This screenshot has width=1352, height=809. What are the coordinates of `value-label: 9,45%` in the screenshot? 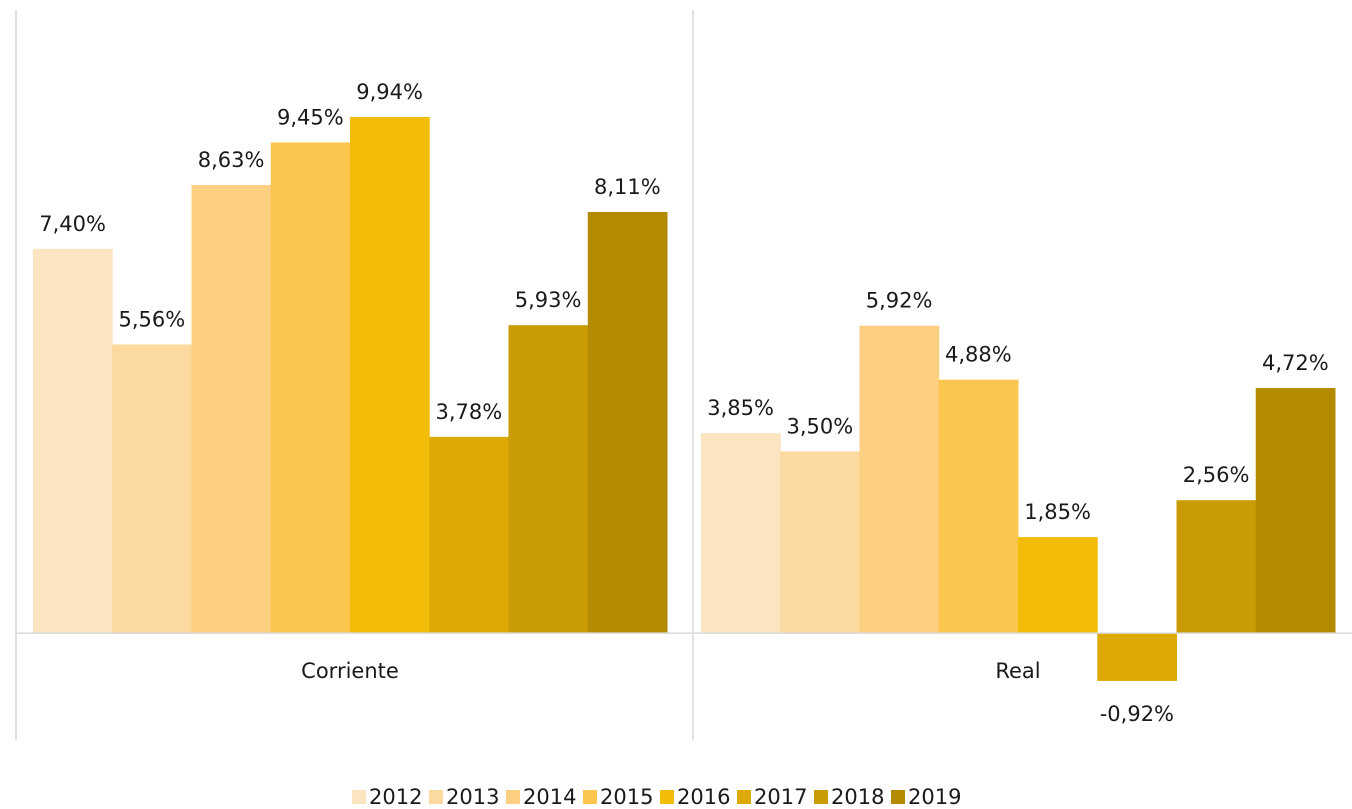 It's located at (310, 117).